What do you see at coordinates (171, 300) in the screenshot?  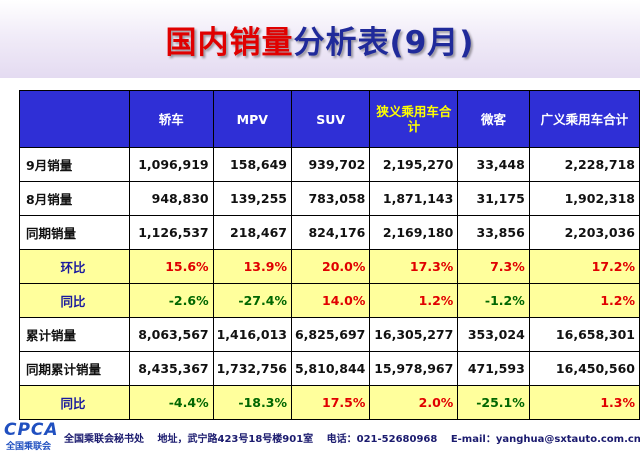 I see `cell: -2.6%` at bounding box center [171, 300].